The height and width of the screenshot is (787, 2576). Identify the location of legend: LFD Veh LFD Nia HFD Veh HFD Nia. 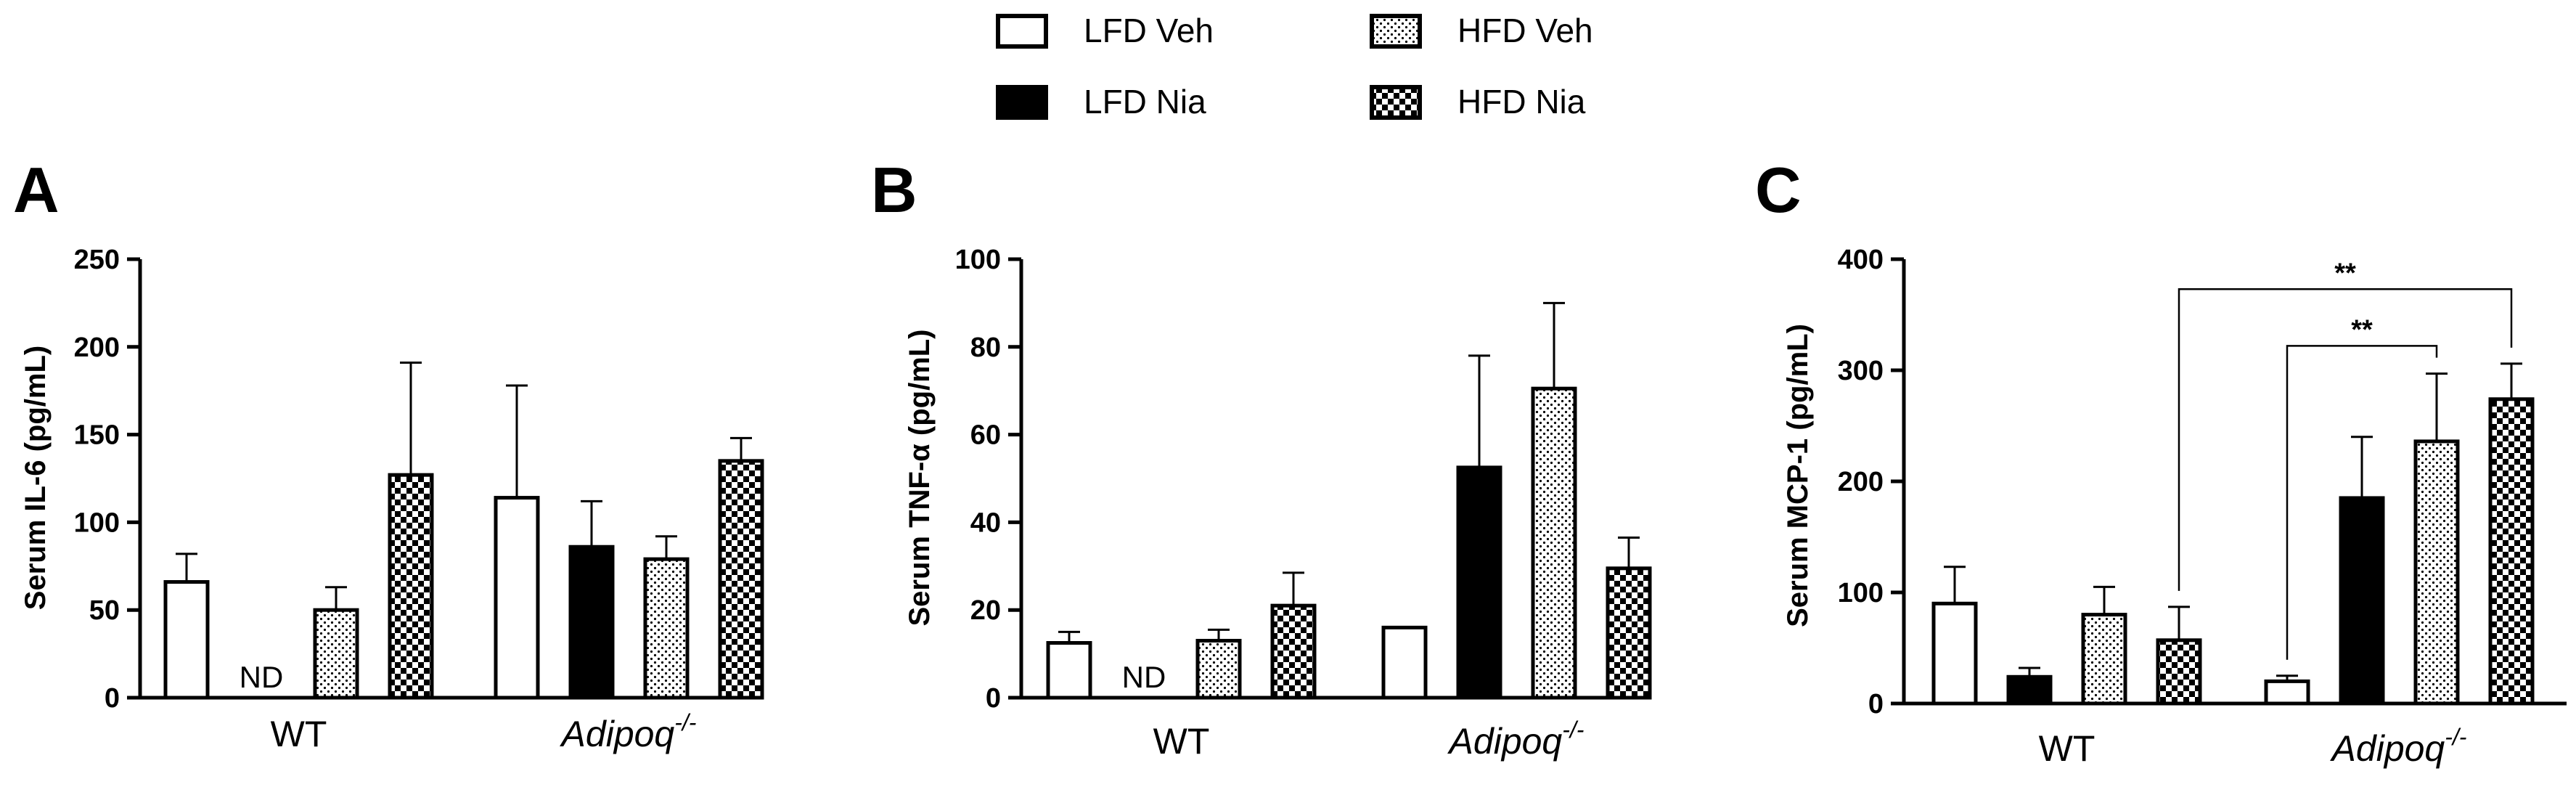
(1294, 66).